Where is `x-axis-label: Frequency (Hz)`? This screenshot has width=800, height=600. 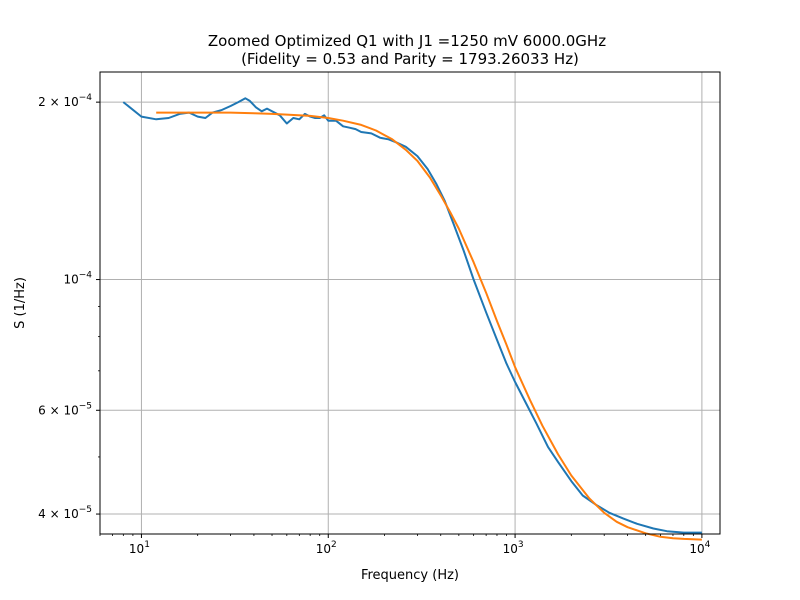
x-axis-label: Frequency (Hz) is located at coordinates (410, 575).